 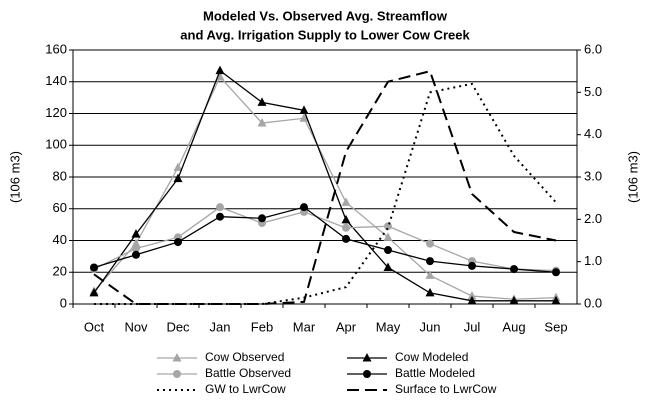 I want to click on y2-tick-label: 2.0, so click(x=593, y=218).